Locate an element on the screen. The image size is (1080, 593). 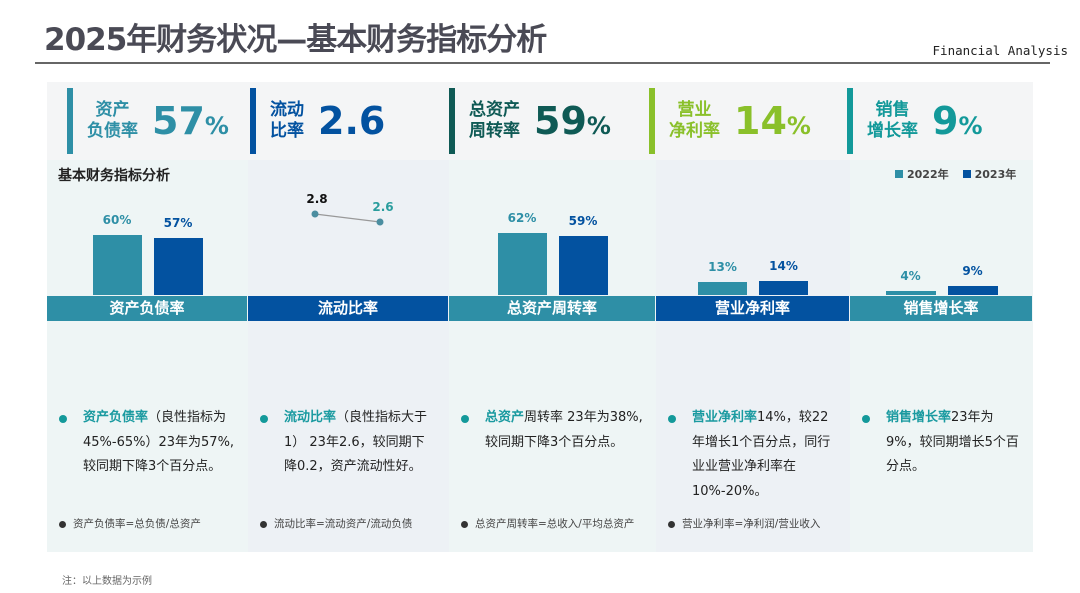
title-divider is located at coordinates (542, 63).